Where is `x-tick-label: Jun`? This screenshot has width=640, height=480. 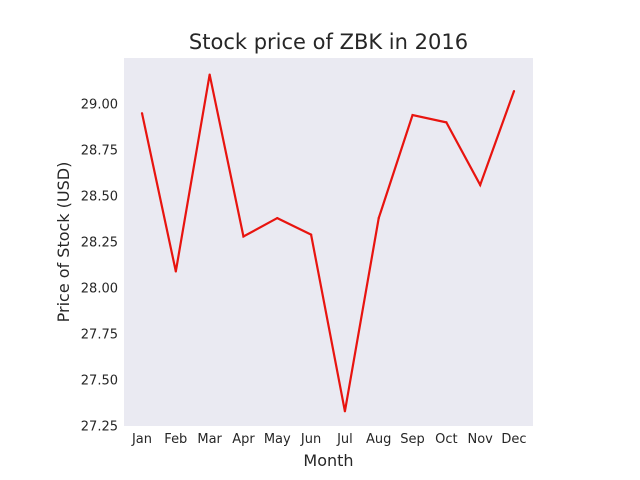 x-tick-label: Jun is located at coordinates (310, 439).